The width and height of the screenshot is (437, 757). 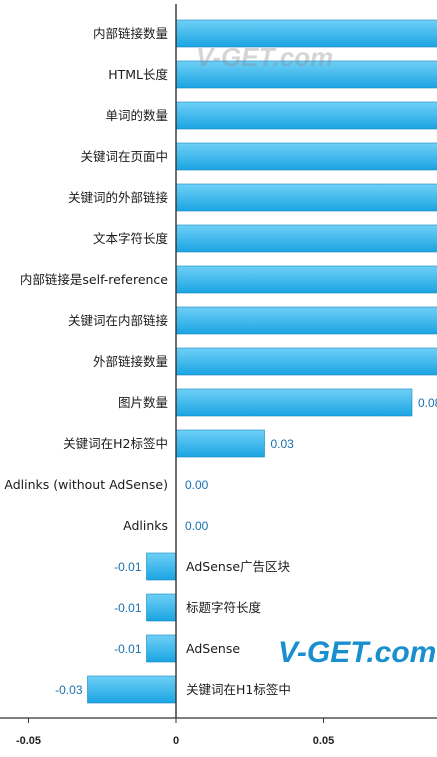 What do you see at coordinates (118, 197) in the screenshot?
I see `category-label-4: 关键词的外部链接` at bounding box center [118, 197].